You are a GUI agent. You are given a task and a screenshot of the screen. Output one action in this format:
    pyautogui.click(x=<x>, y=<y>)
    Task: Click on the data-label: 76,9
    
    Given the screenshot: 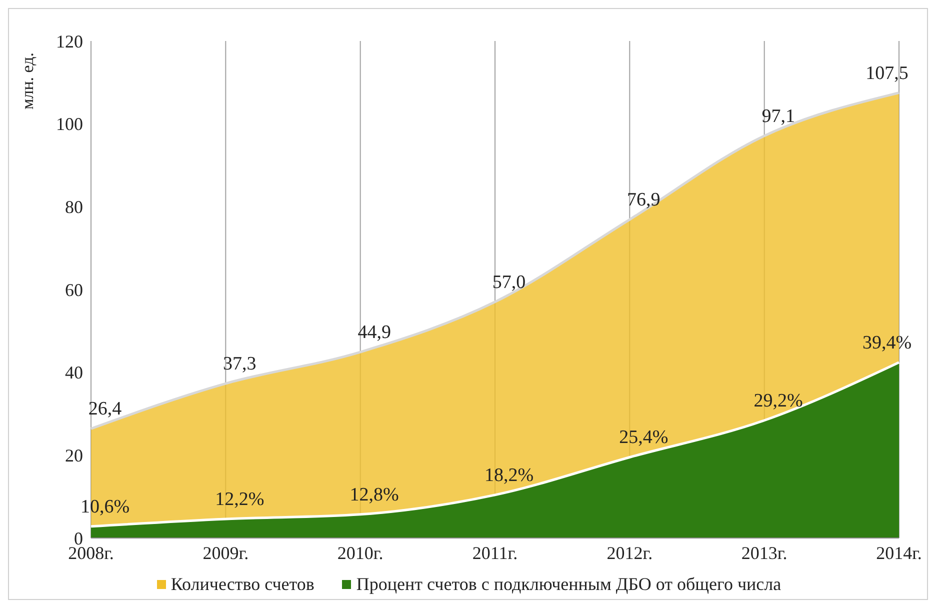 What is the action you would take?
    pyautogui.click(x=643, y=200)
    